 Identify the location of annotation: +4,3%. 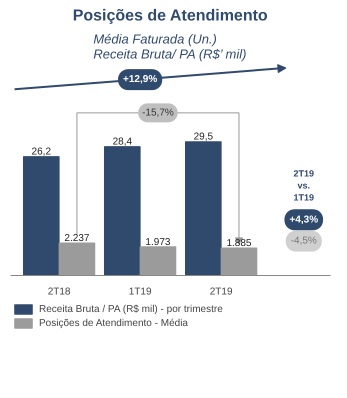
(303, 220).